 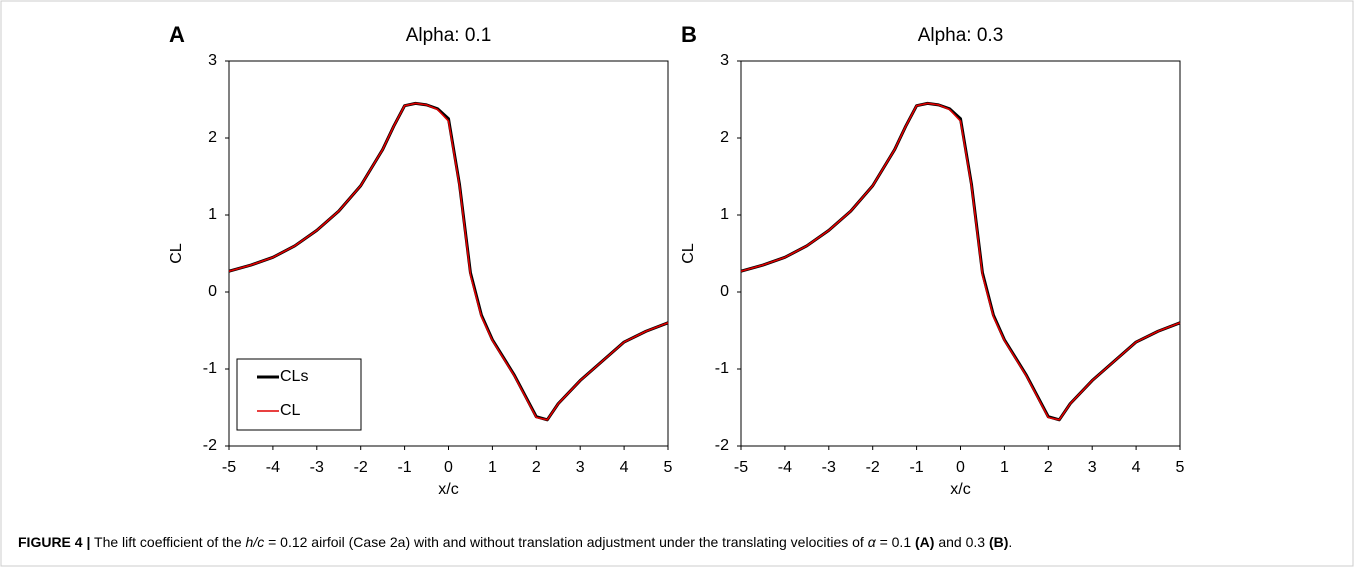 I want to click on legend-box, so click(x=299, y=394).